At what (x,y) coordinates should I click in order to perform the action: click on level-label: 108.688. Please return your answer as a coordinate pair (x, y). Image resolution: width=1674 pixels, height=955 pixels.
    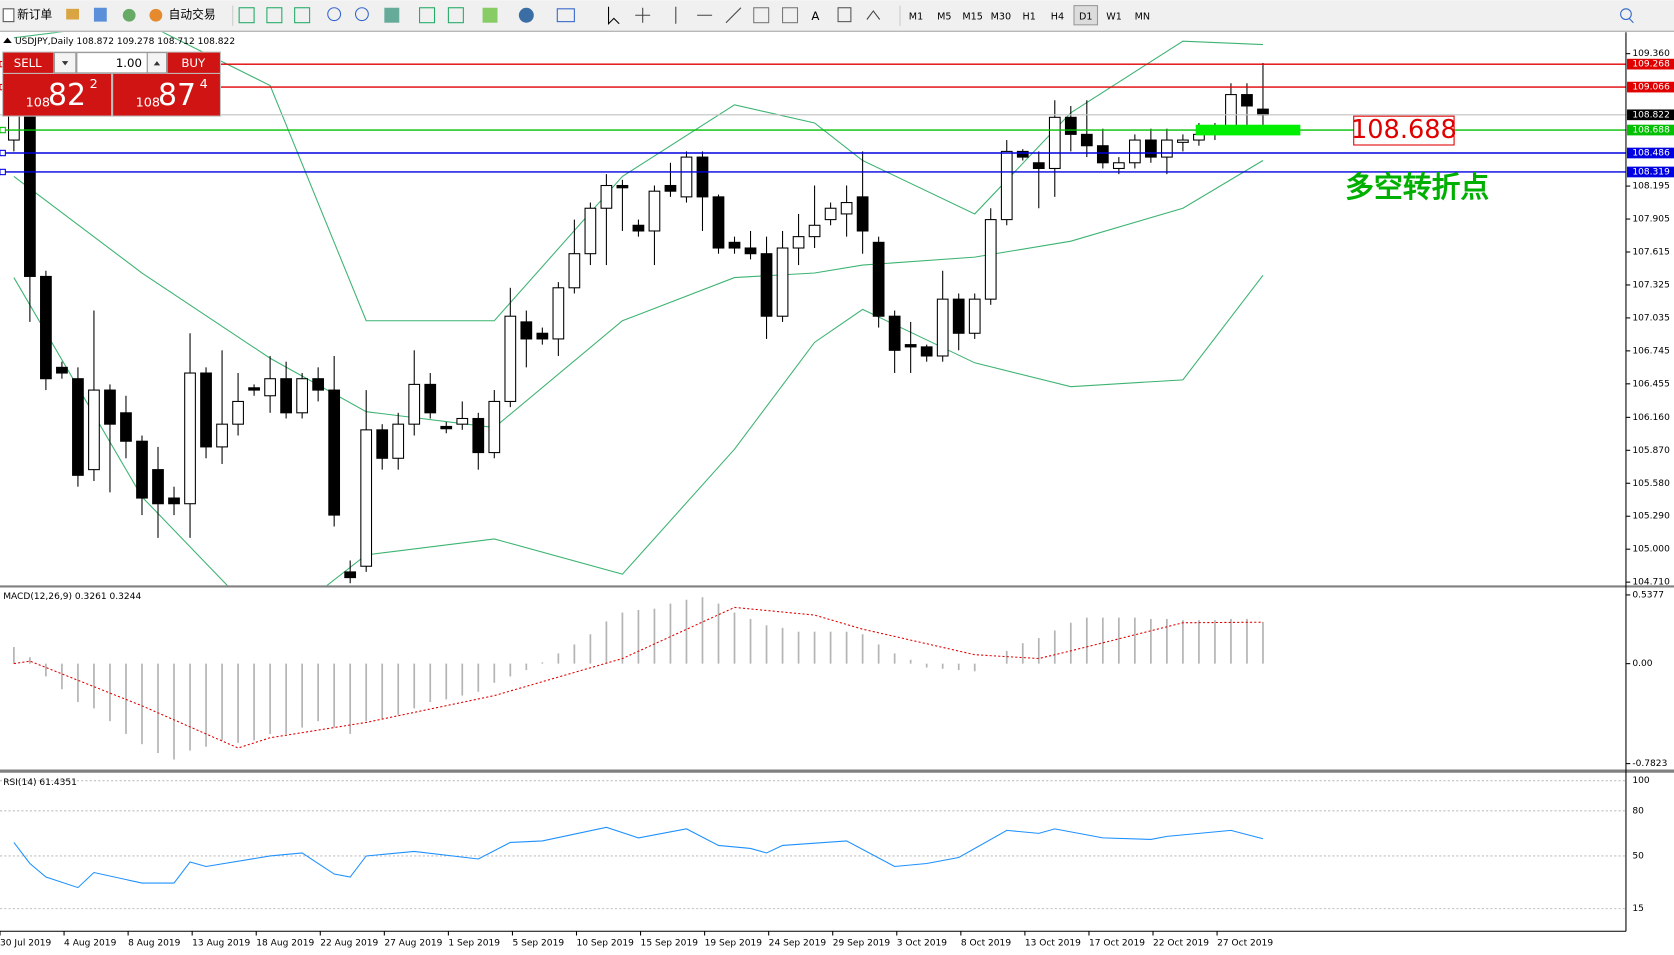
    Looking at the image, I should click on (1651, 131).